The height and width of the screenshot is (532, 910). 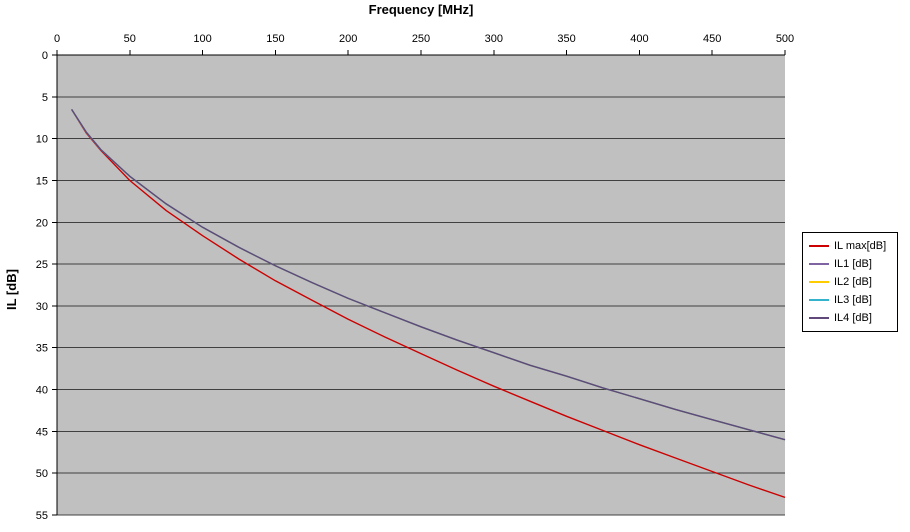 I want to click on x-tick-label: 50, so click(x=130, y=39).